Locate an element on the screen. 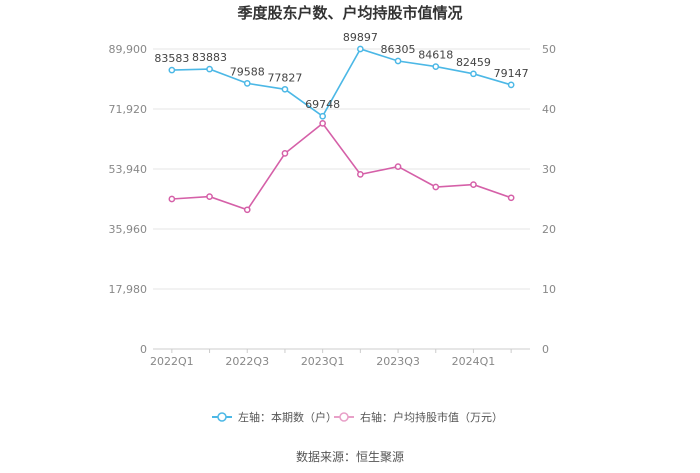  left-tick-label: 53,940 is located at coordinates (128, 169).